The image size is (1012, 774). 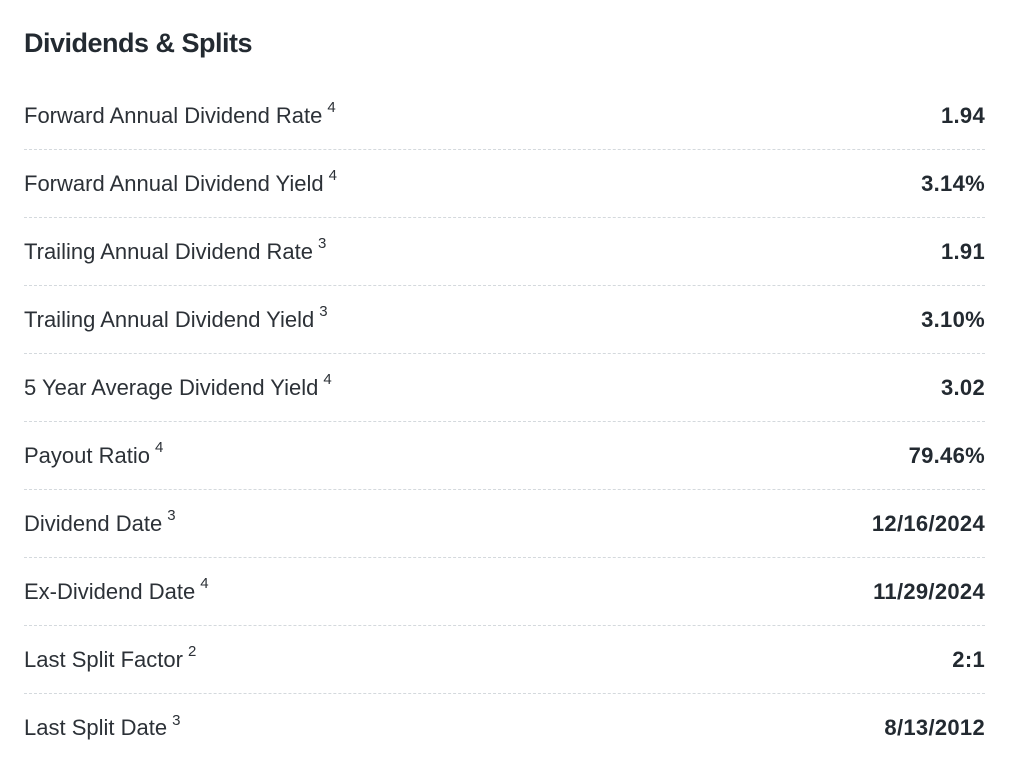 I want to click on metric-label-text: Forward Annual Dividend Rate, so click(x=173, y=115).